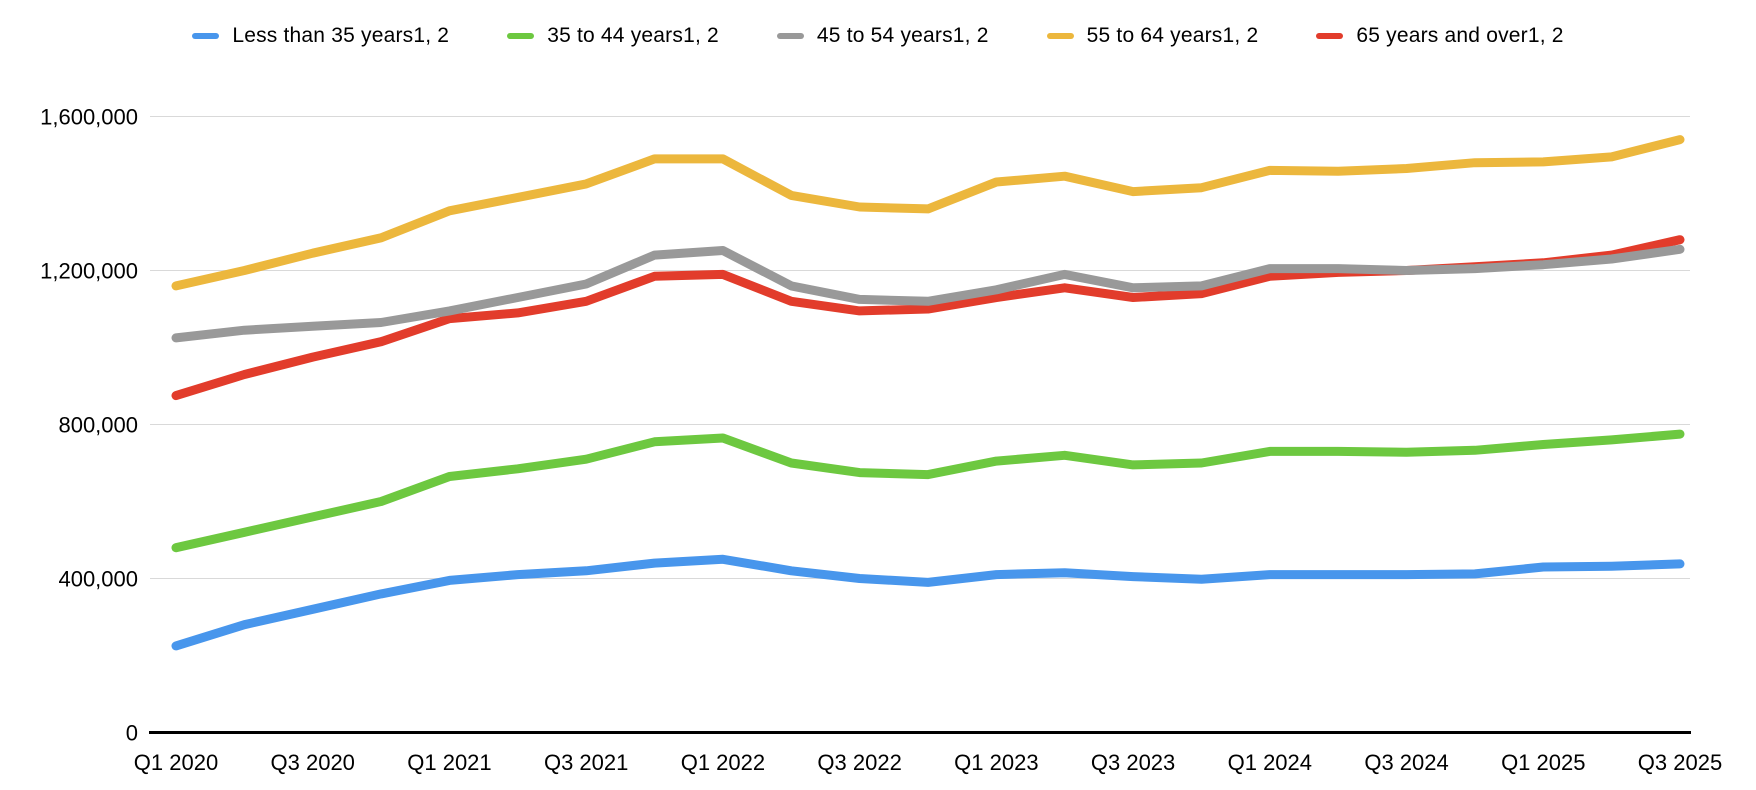 This screenshot has width=1756, height=790. Describe the element at coordinates (1680, 762) in the screenshot. I see `x-tick-label: Q3 2025` at that location.